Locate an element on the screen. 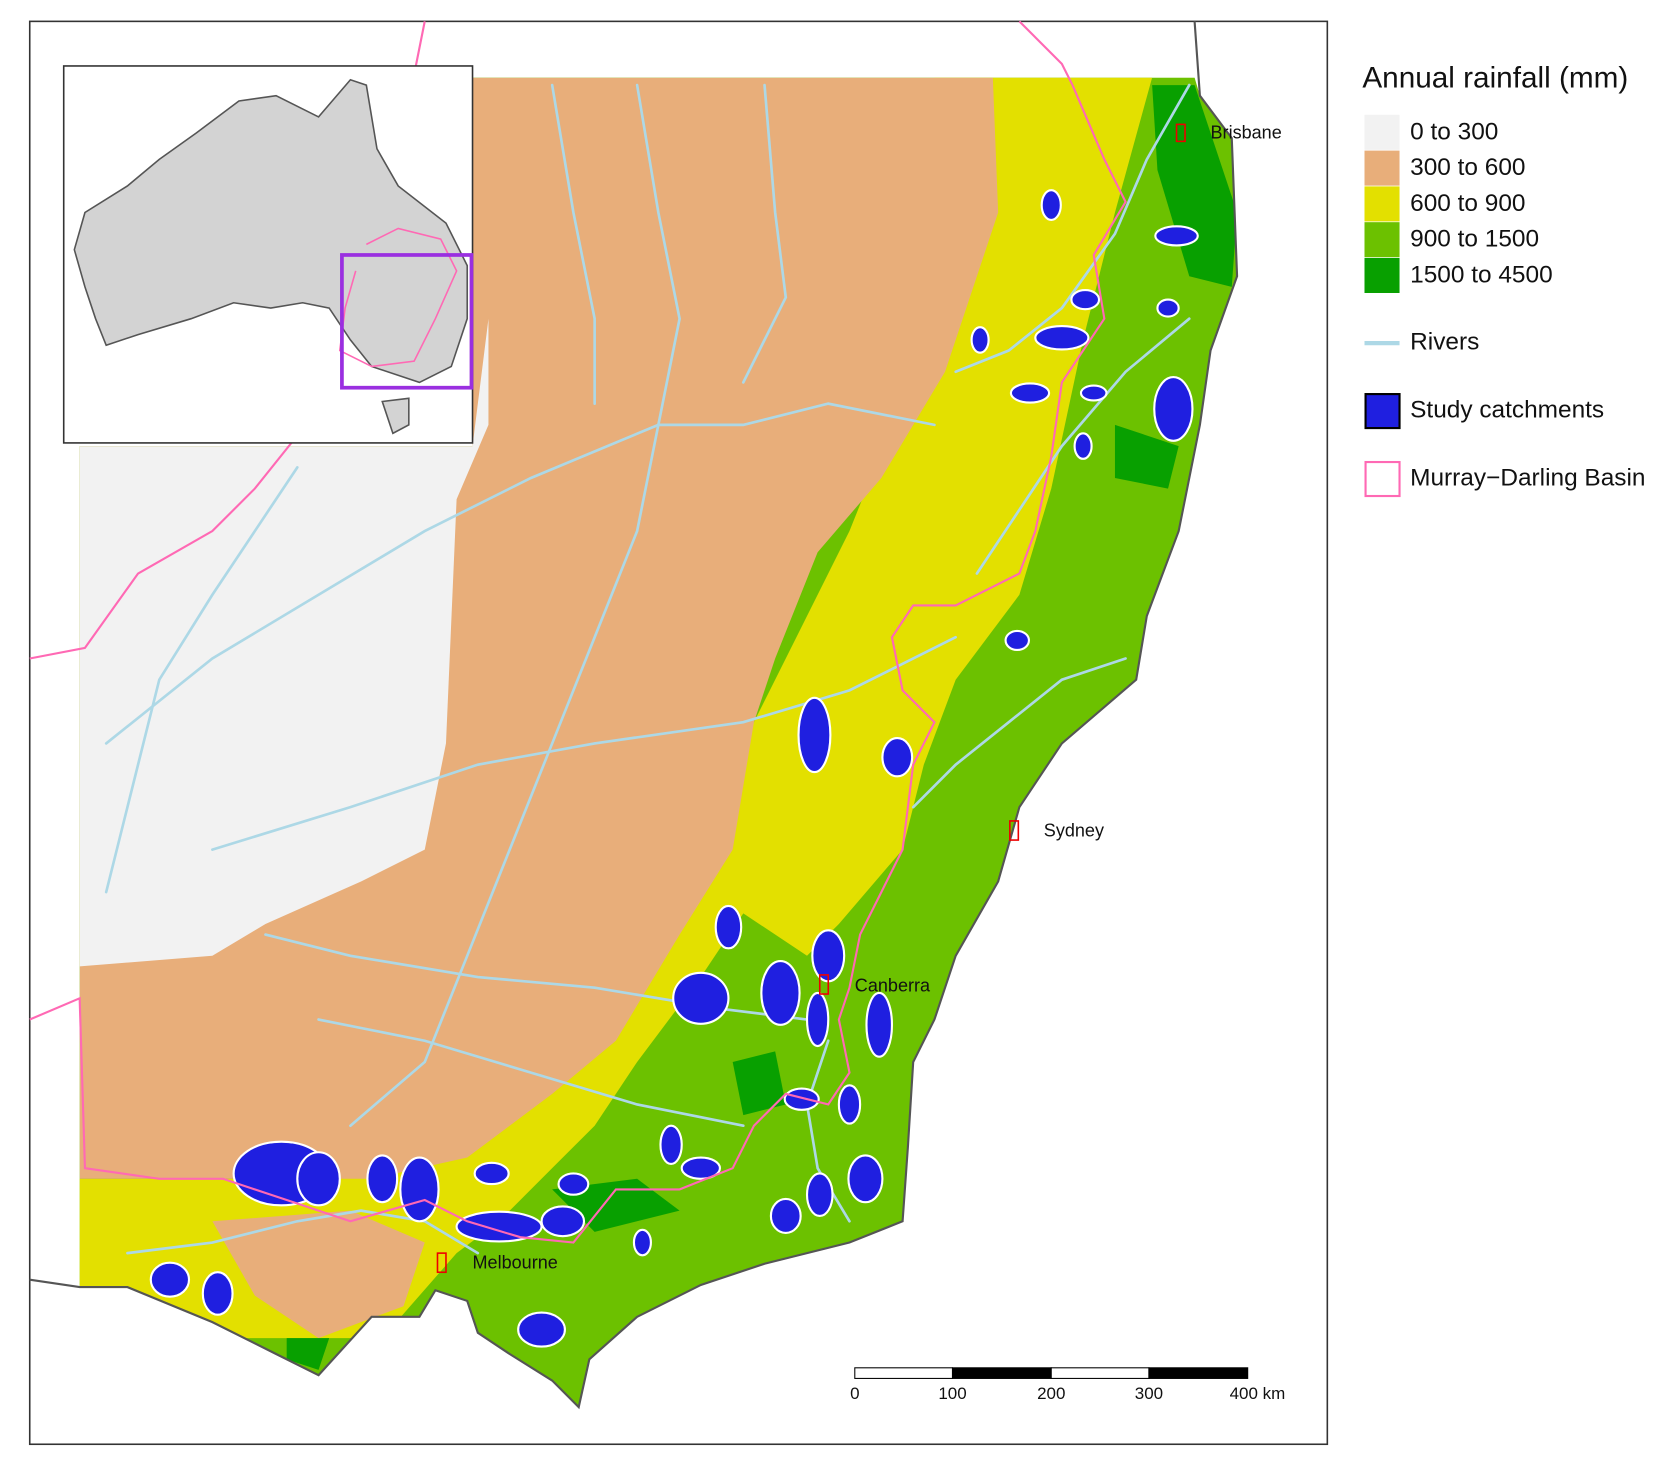  legend-label: 600 to 900 is located at coordinates (1467, 203).